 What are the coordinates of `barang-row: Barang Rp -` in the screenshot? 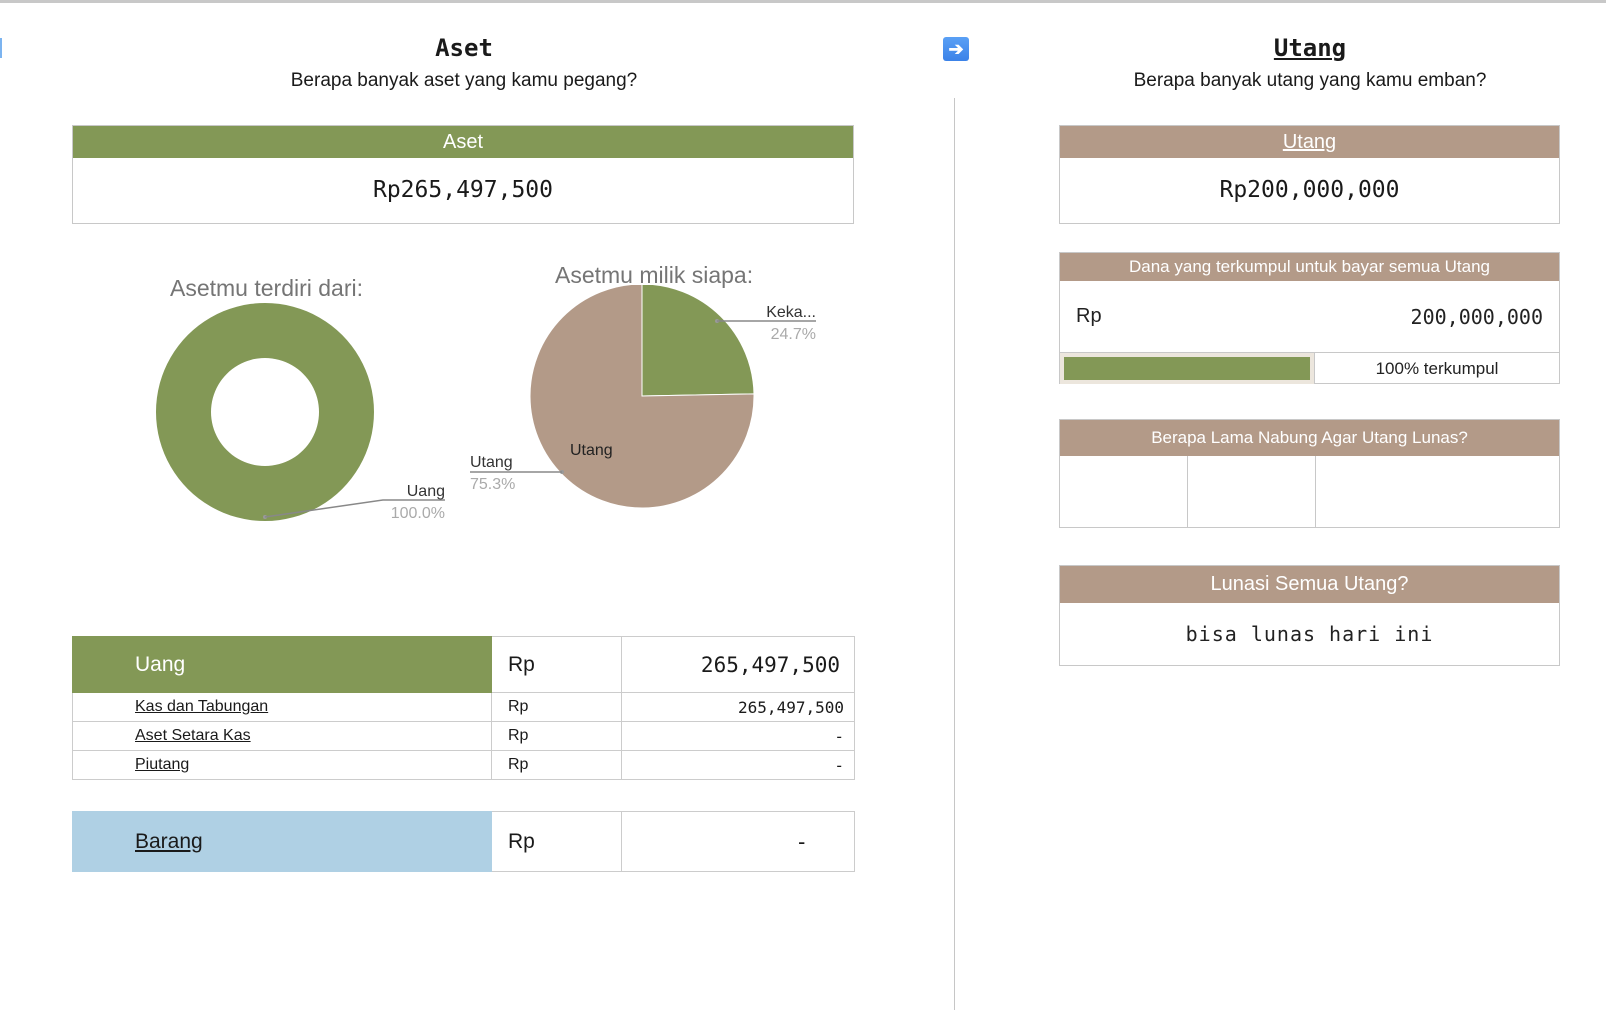 It's located at (463, 841).